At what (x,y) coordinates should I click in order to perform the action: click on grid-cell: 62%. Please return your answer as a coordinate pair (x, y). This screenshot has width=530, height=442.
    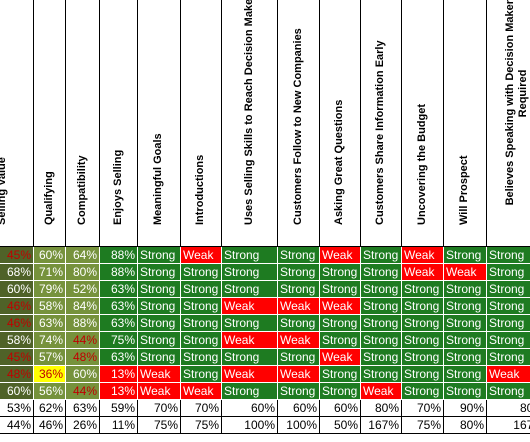
    Looking at the image, I should click on (50, 408).